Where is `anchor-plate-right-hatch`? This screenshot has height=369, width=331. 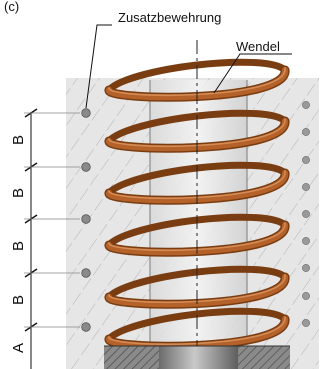
anchor-plate-right-hatch is located at coordinates (264, 357).